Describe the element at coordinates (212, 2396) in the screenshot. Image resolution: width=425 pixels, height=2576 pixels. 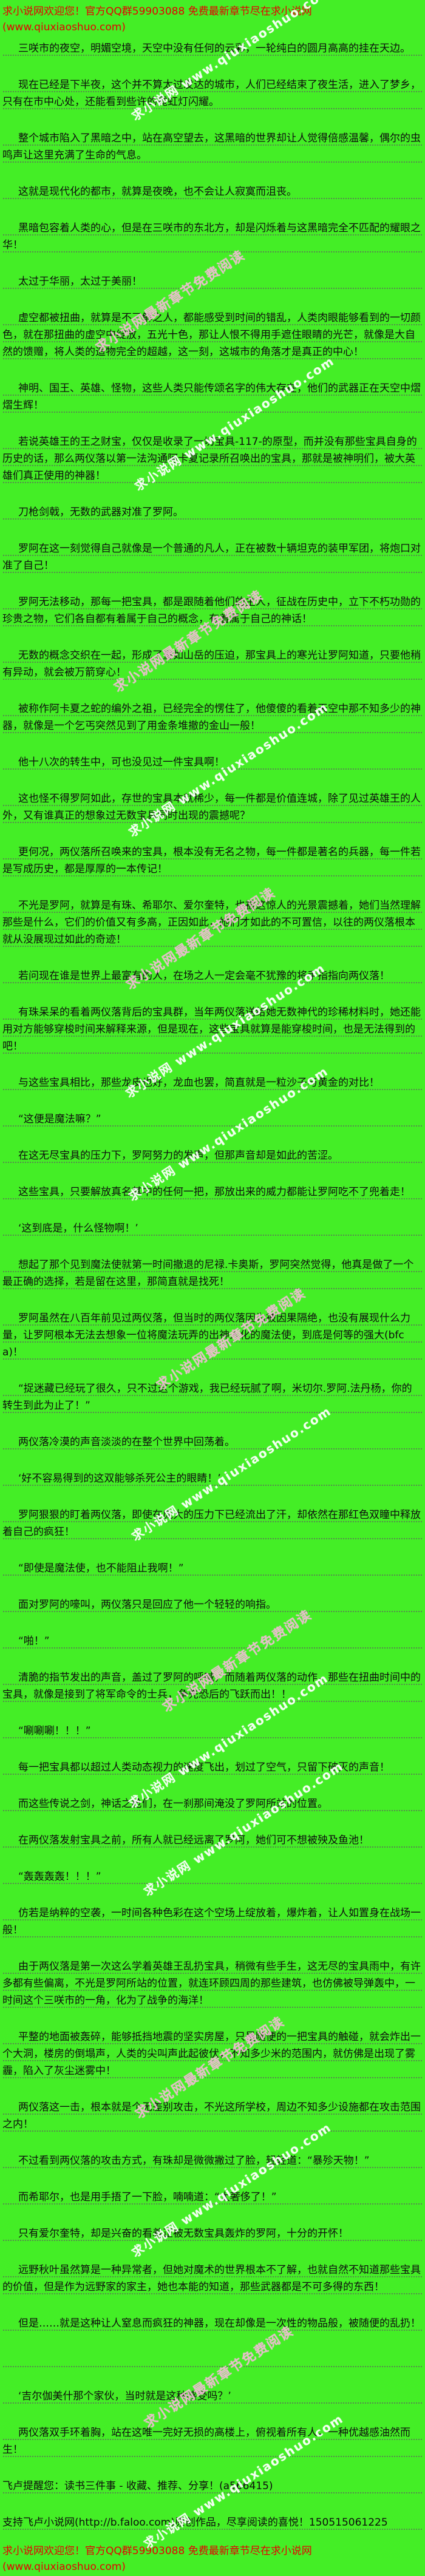
I see `novel-paragraph: ‘吉尔伽美什那个家伙，当时就是这种感受吗？’` at that location.